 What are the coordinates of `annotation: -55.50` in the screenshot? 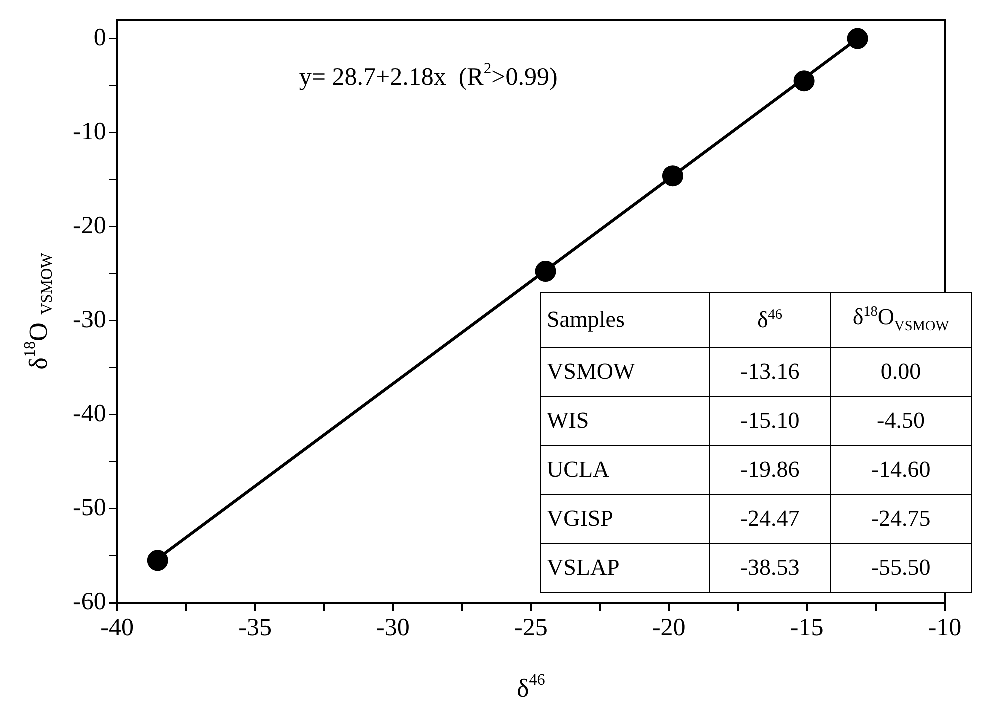 It's located at (901, 568).